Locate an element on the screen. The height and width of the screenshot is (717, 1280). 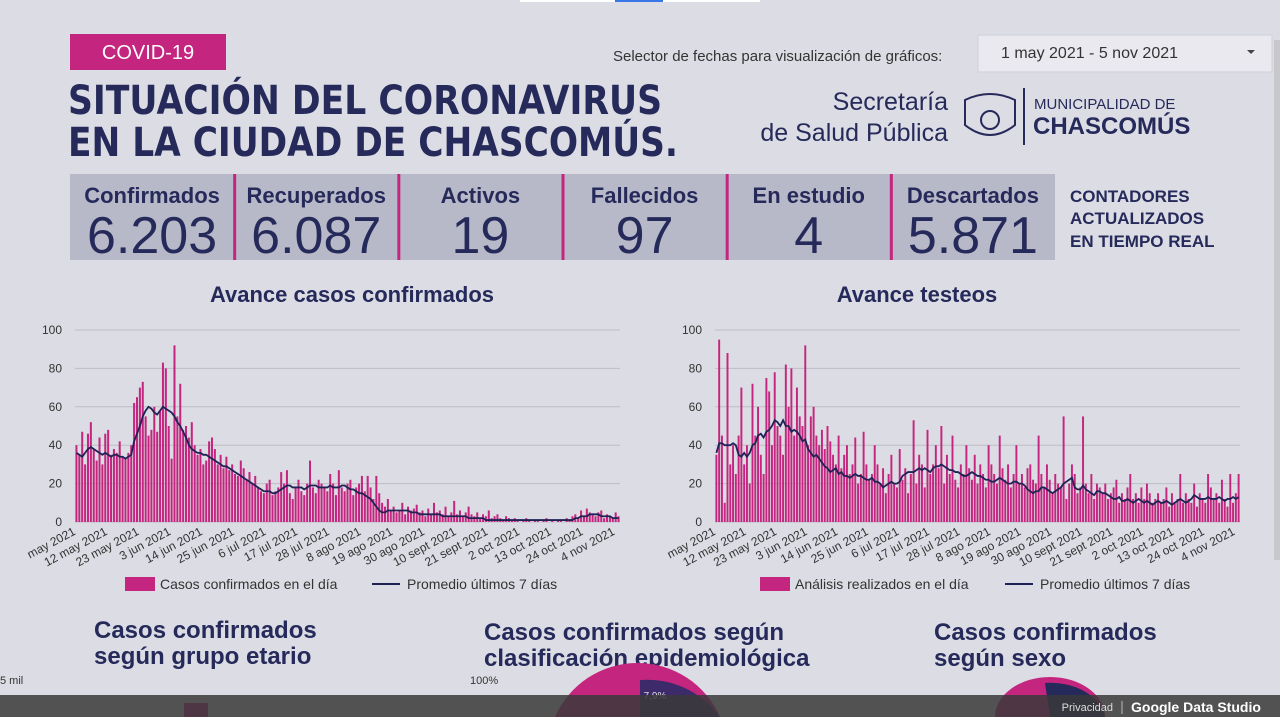
counter-value: 6.087 is located at coordinates (316, 236).